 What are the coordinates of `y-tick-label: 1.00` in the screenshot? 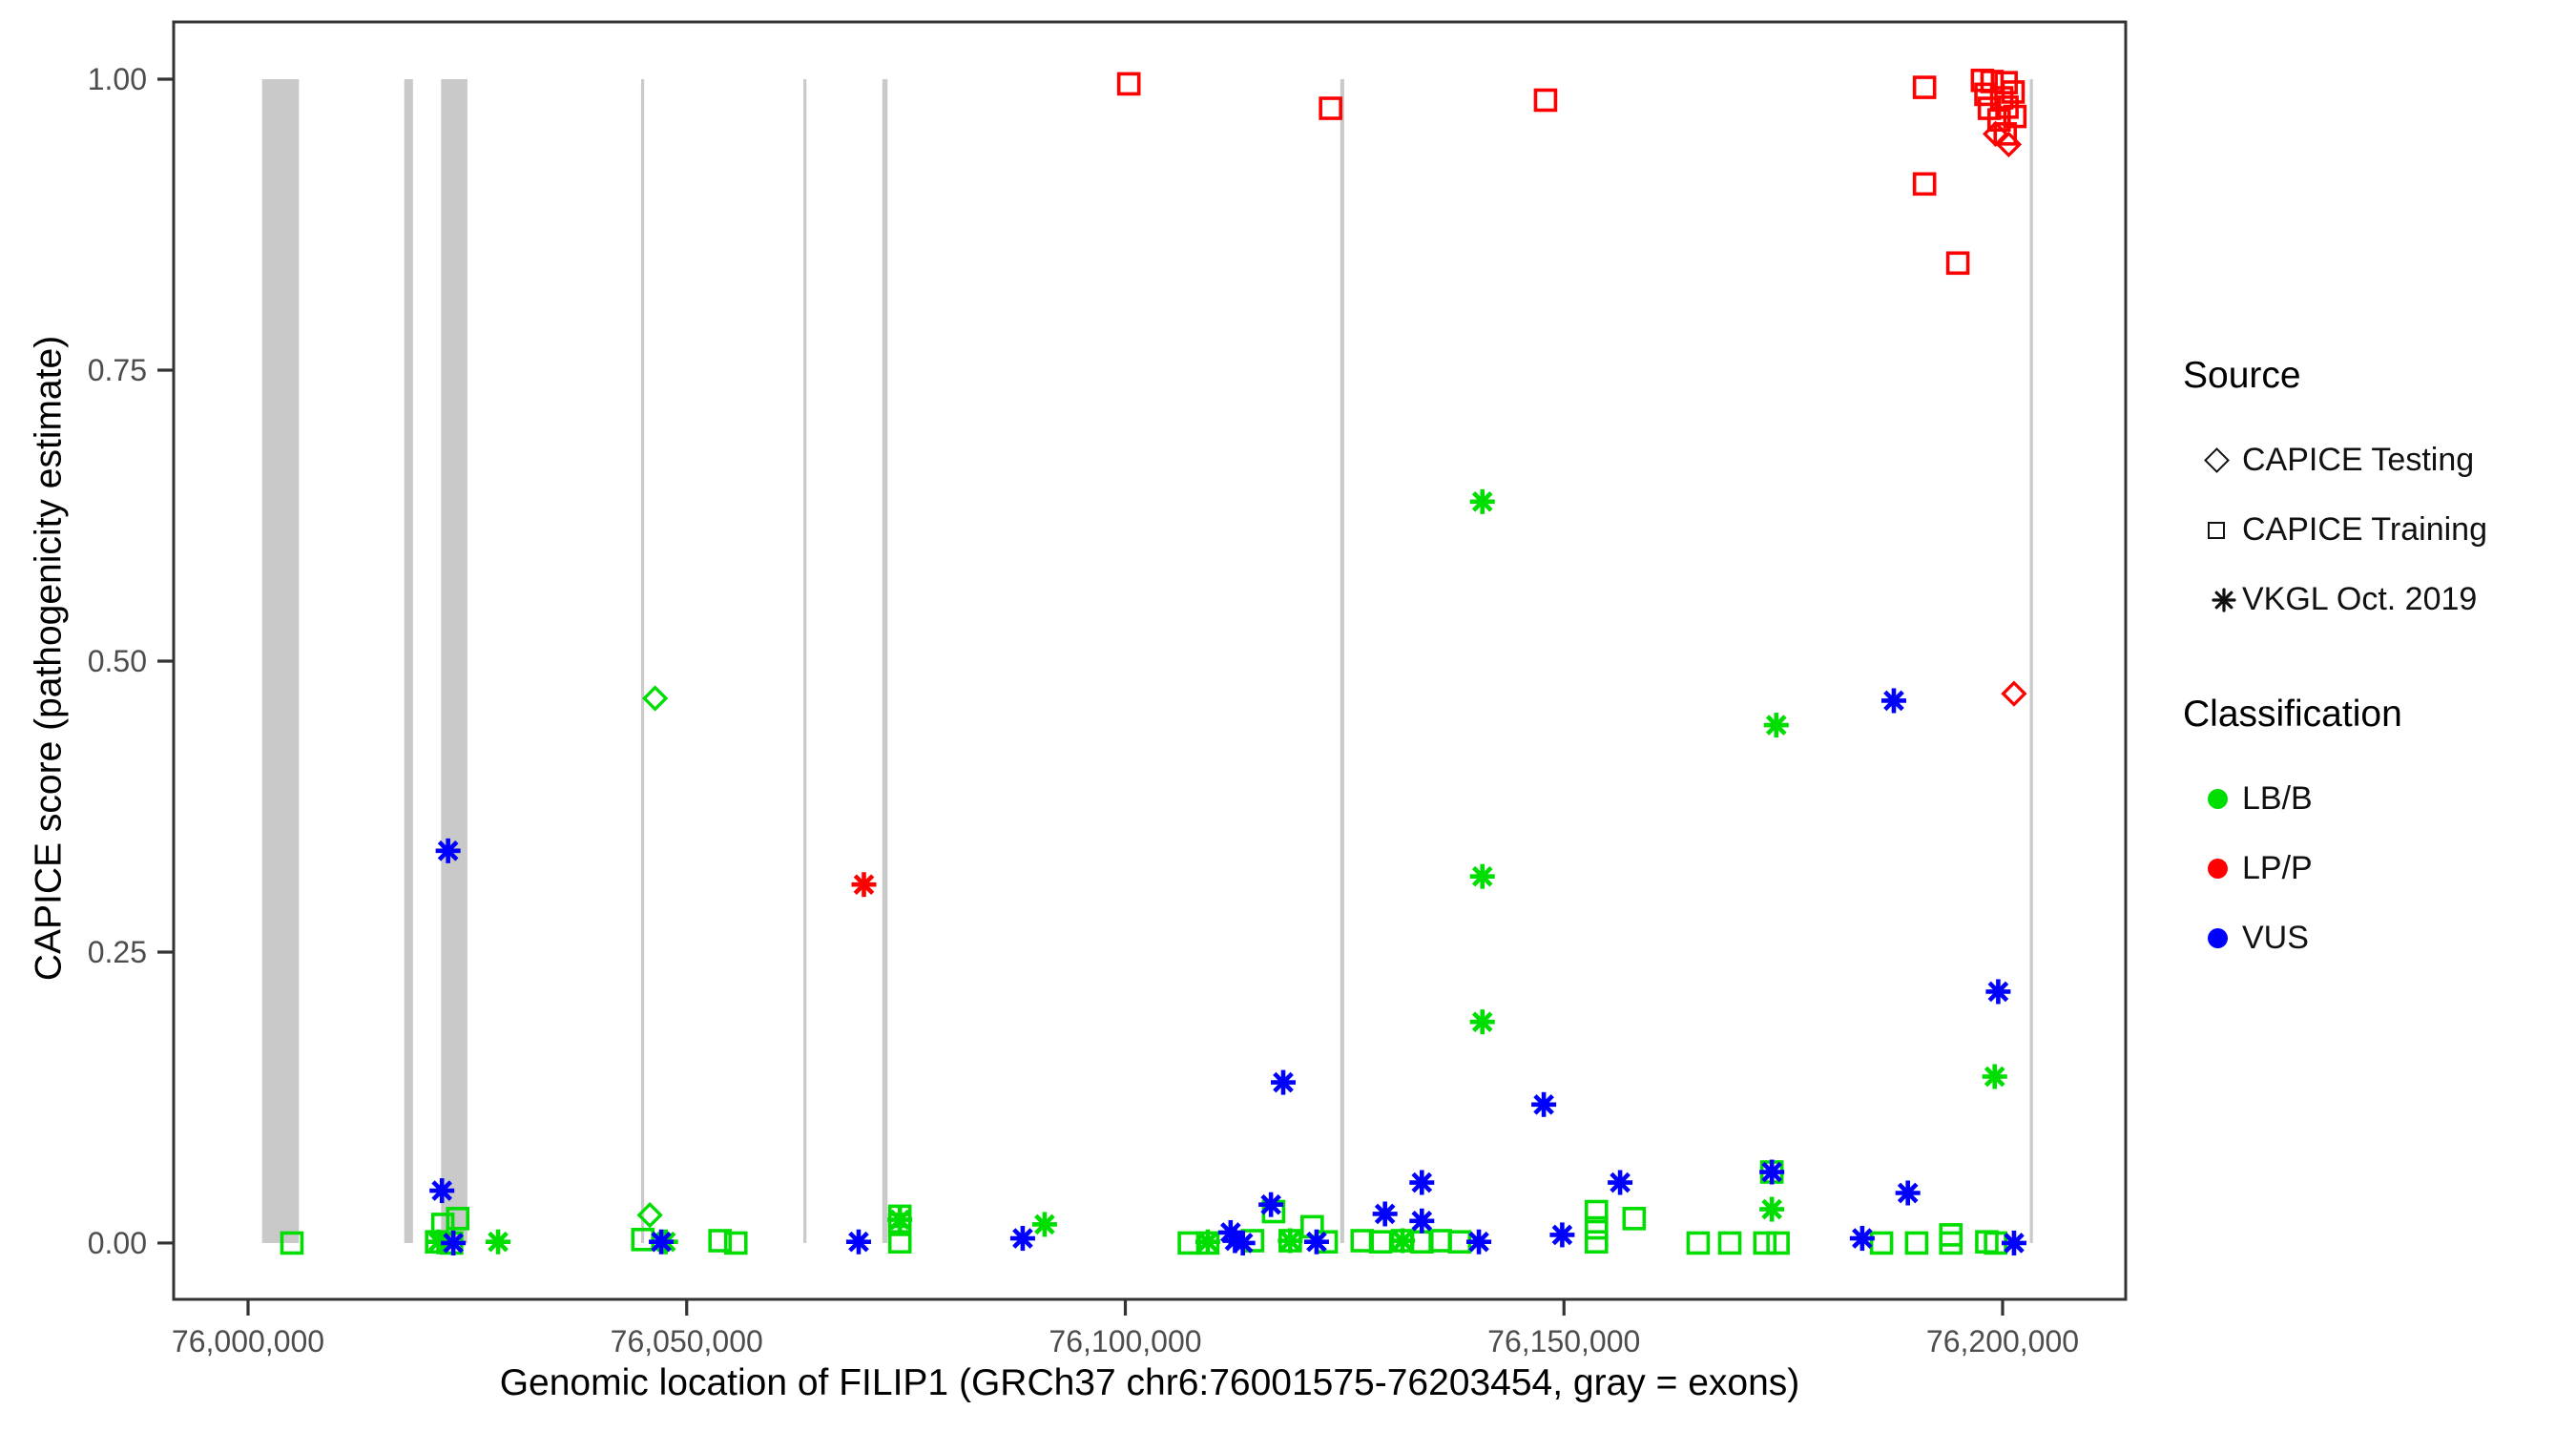 It's located at (117, 79).